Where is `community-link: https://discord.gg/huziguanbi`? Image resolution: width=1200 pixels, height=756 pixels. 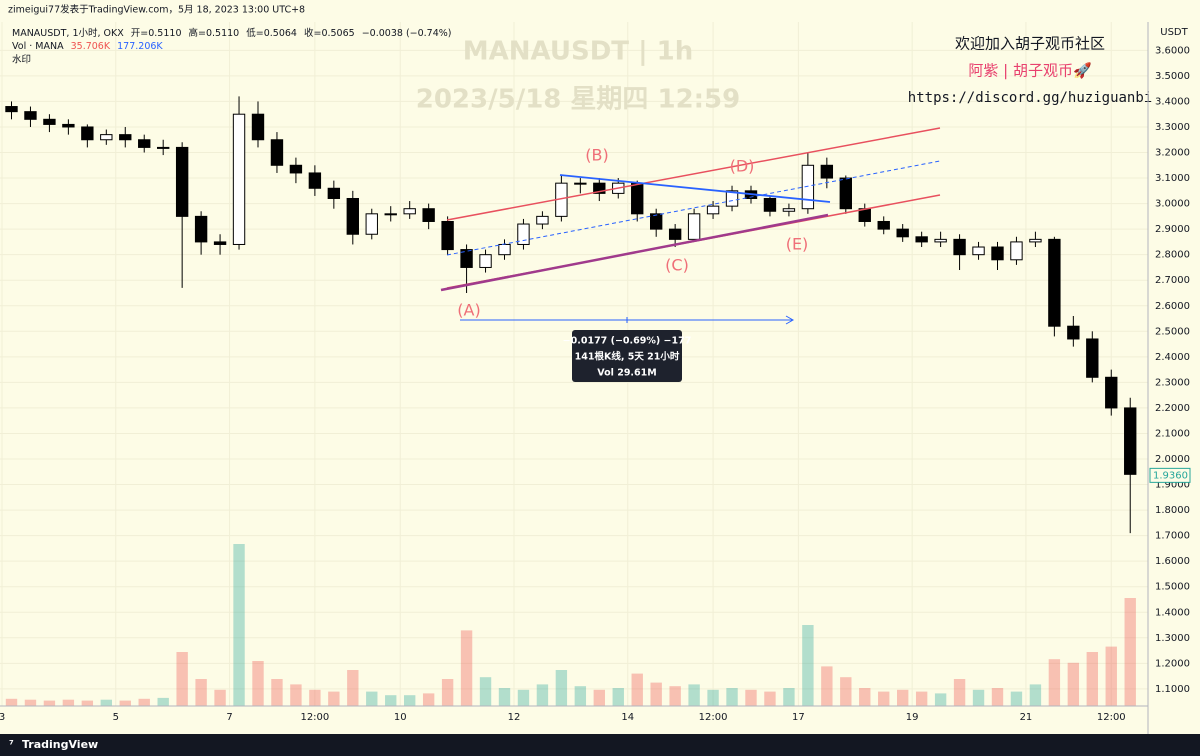 community-link: https://discord.gg/huziguanbi is located at coordinates (1030, 98).